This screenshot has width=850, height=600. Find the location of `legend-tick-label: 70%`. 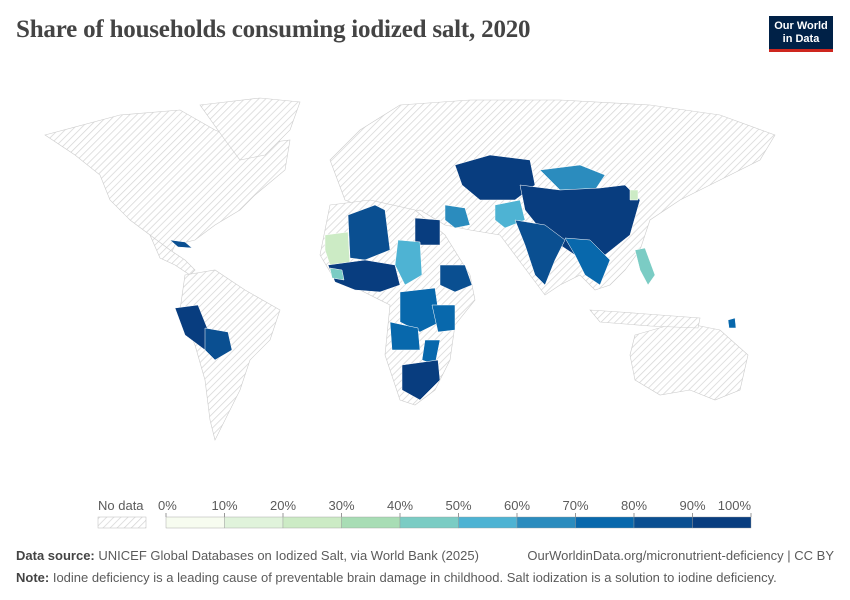

legend-tick-label: 70% is located at coordinates (575, 505).